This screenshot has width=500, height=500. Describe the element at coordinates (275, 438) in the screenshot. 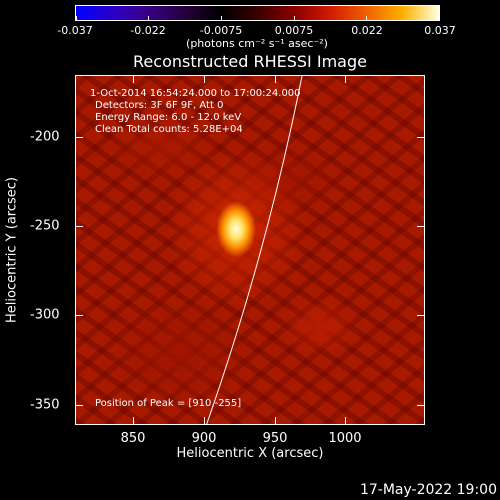

I see `x-tick-label: 950` at that location.